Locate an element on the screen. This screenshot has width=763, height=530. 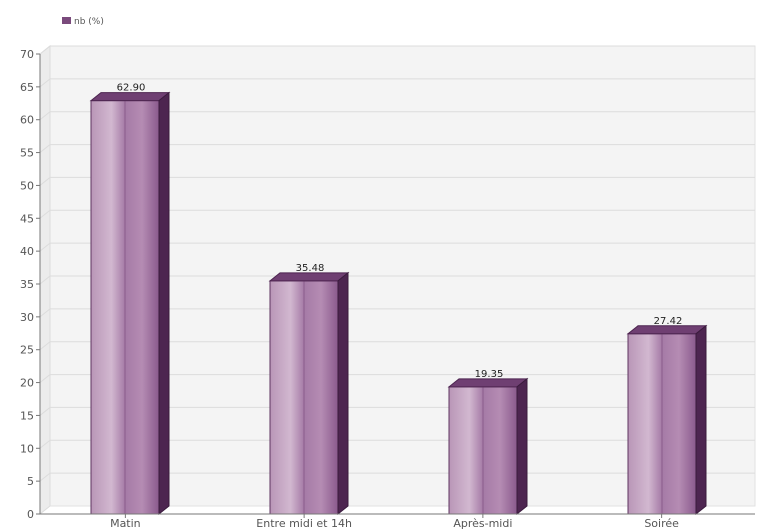
x-tick-label: Soirée is located at coordinates (661, 523).